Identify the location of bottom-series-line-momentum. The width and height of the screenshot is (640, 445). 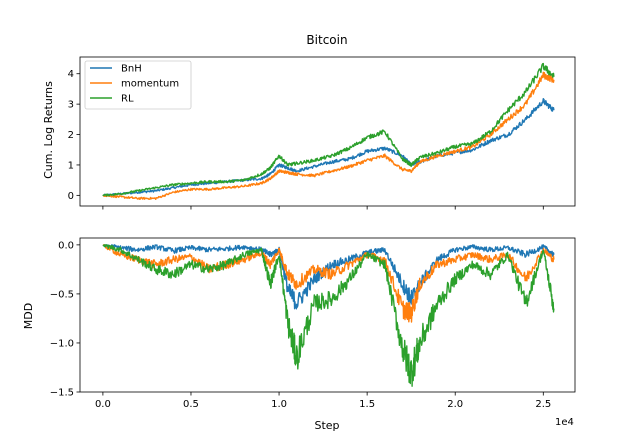
(328, 283).